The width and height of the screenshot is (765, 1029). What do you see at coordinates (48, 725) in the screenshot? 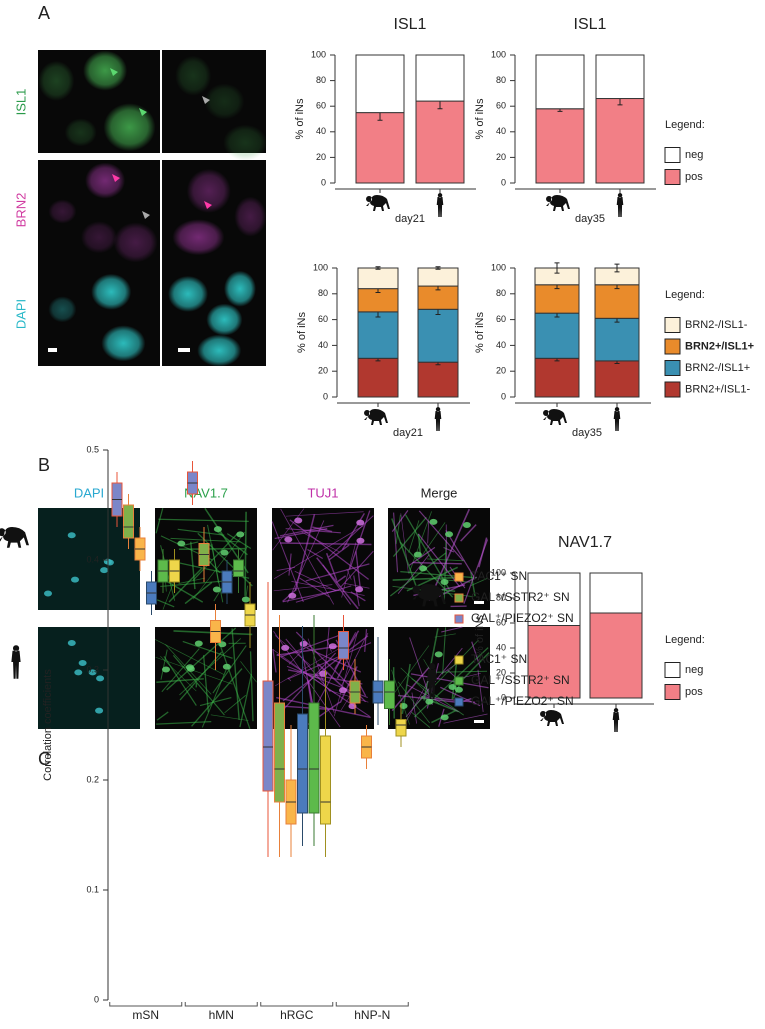
I see `y-axis-label: Correlation coefficients` at bounding box center [48, 725].